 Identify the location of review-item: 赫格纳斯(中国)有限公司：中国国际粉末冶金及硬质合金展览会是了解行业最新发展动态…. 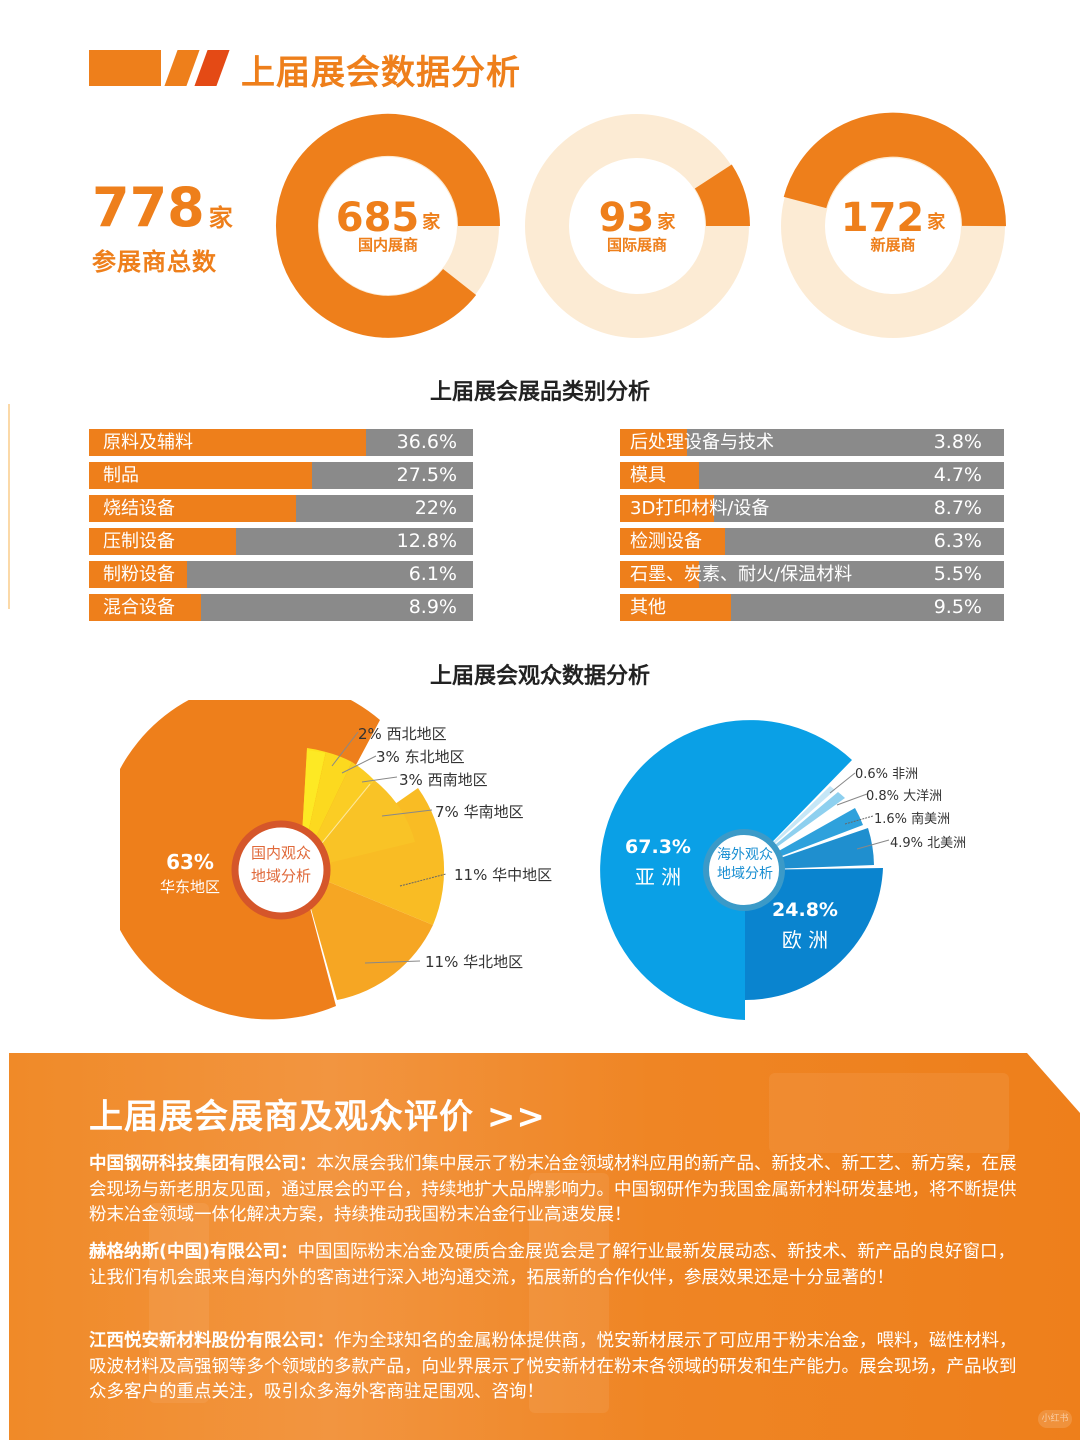
(554, 1265).